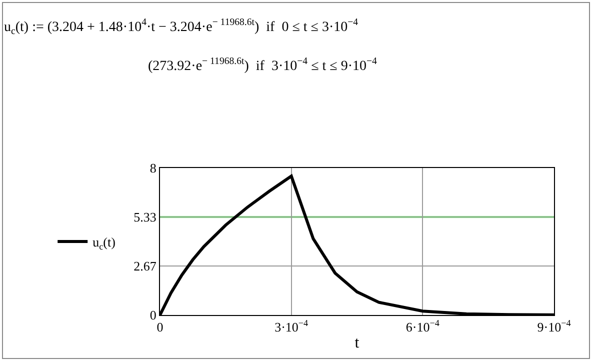  I want to click on x-tick-label: 9·10$^{−4}$, so click(554, 326).